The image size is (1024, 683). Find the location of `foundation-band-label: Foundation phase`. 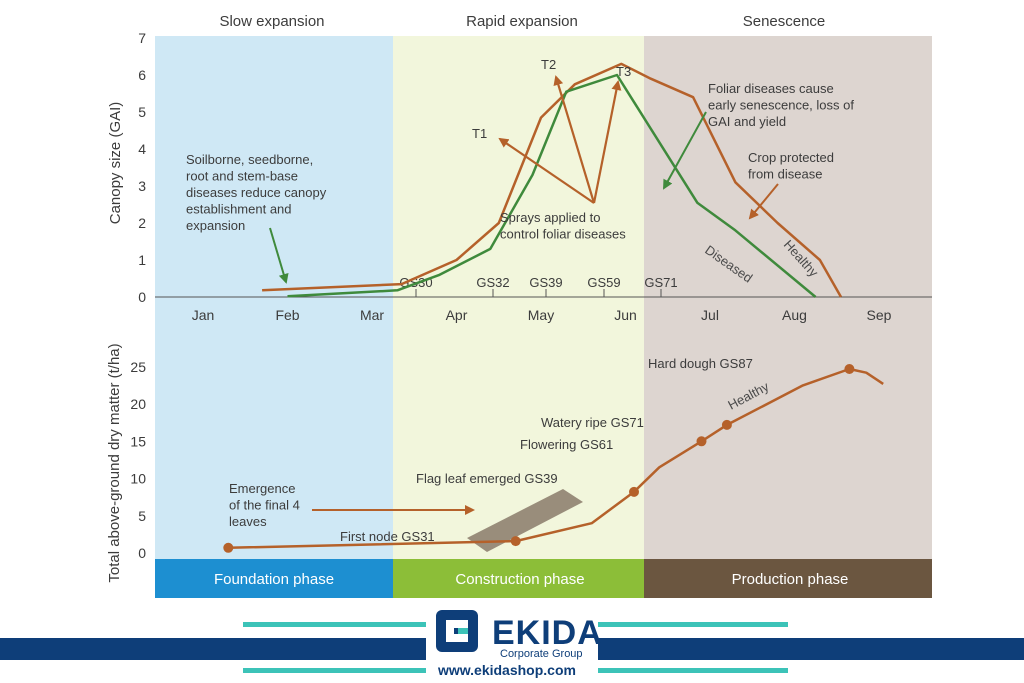

foundation-band-label: Foundation phase is located at coordinates (274, 579).